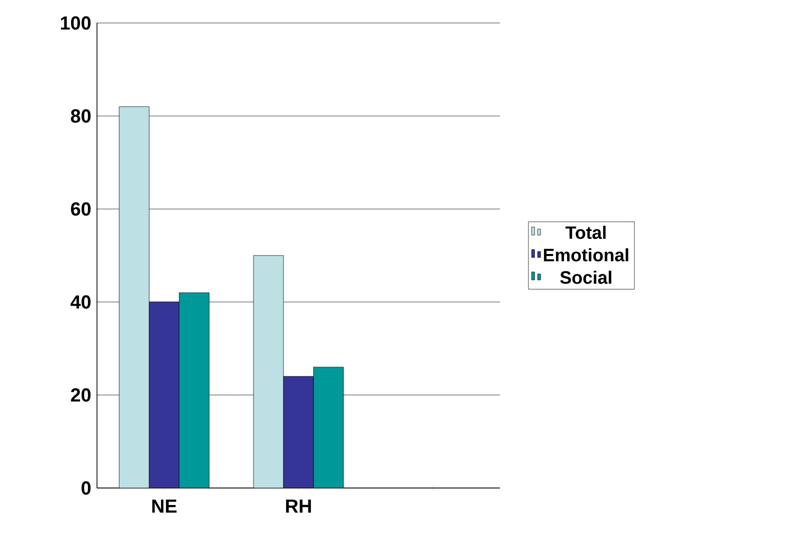 The image size is (809, 546). What do you see at coordinates (164, 506) in the screenshot?
I see `x-tick-label: NE` at bounding box center [164, 506].